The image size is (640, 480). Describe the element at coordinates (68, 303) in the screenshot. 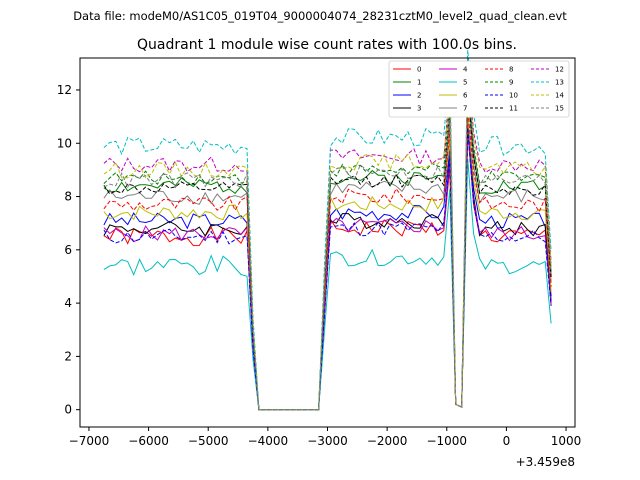

I see `y-tick-label: 4` at that location.